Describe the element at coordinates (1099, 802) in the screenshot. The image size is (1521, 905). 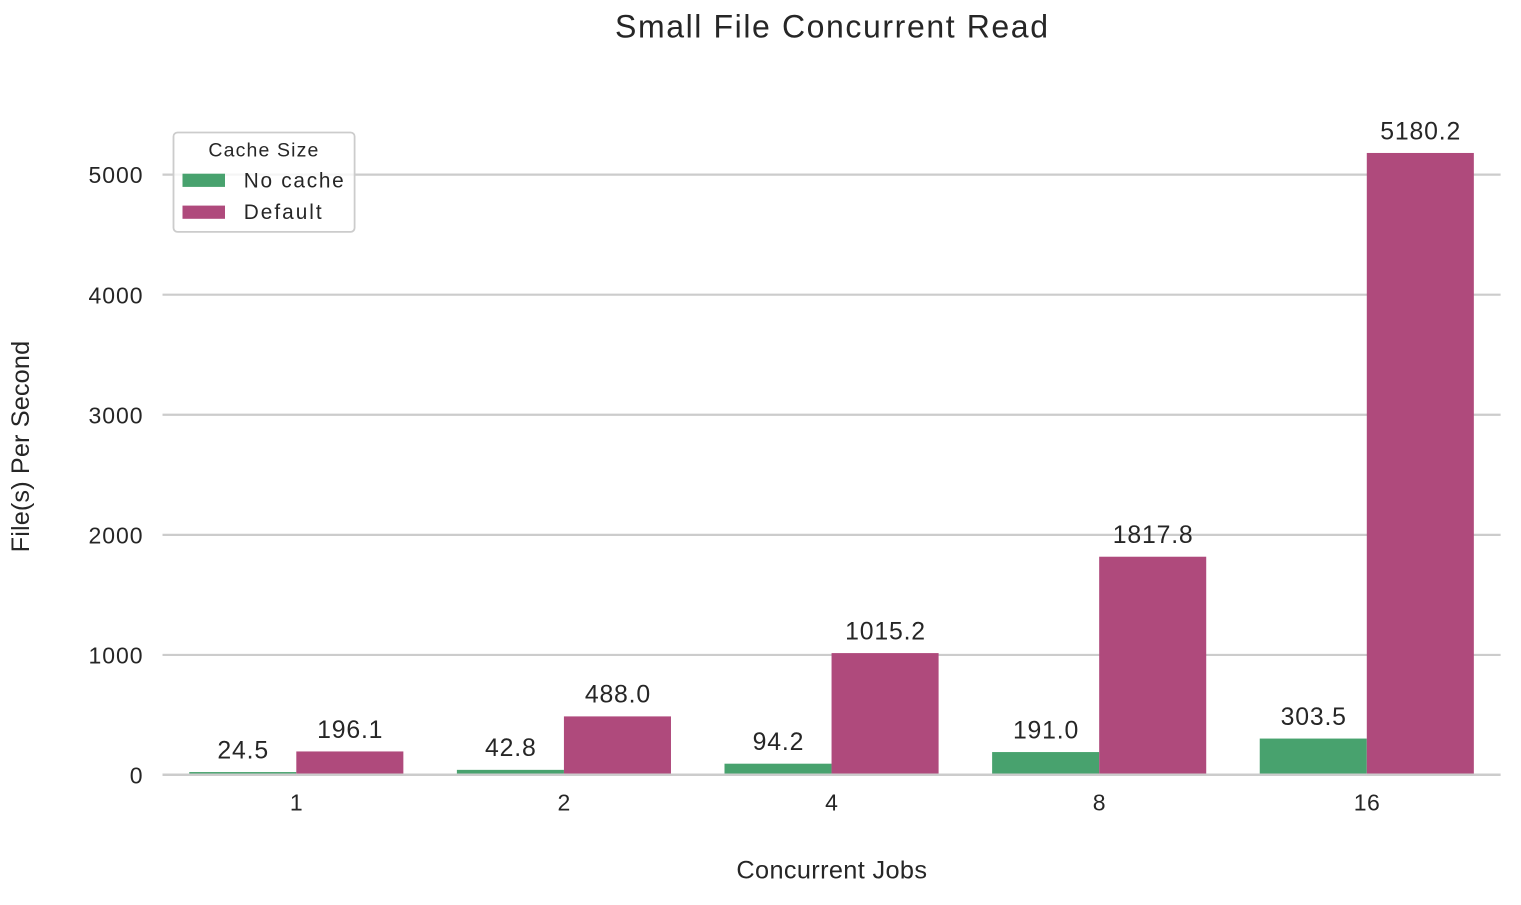
I see `svg-text: 8` at that location.